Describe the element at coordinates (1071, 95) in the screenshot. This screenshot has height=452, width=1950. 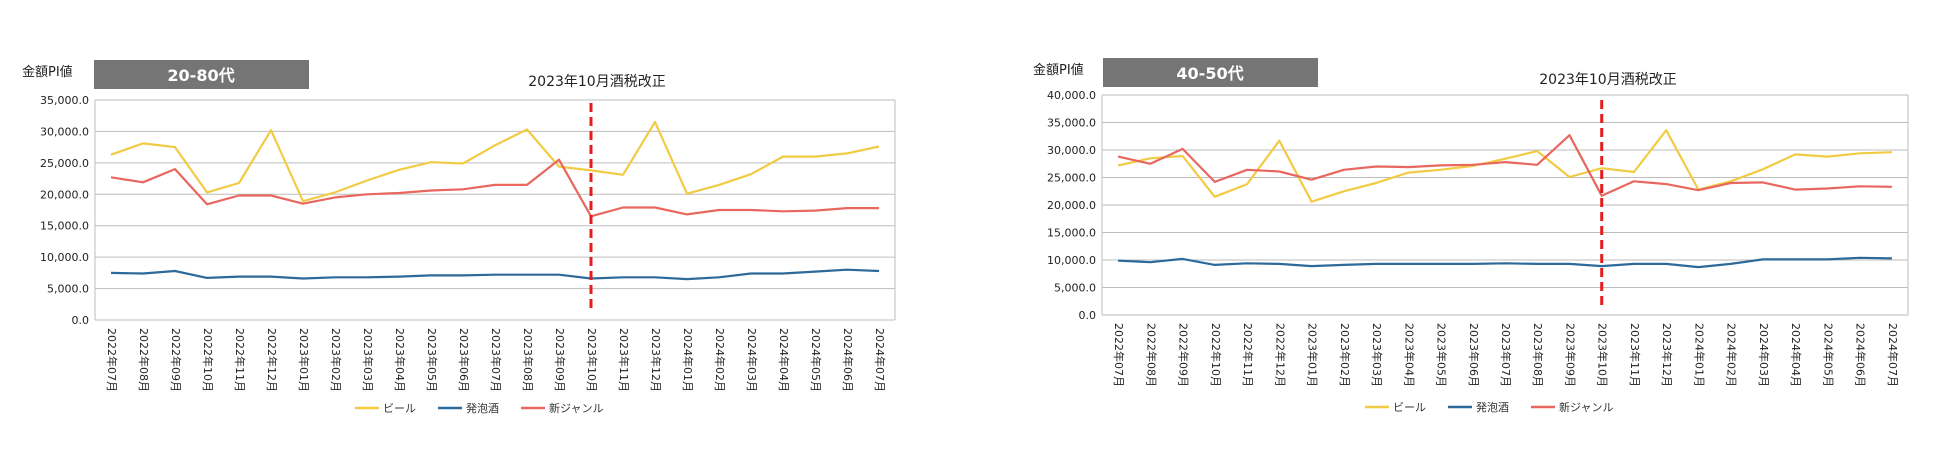
I see `y-tick-label: 40,000.0` at that location.